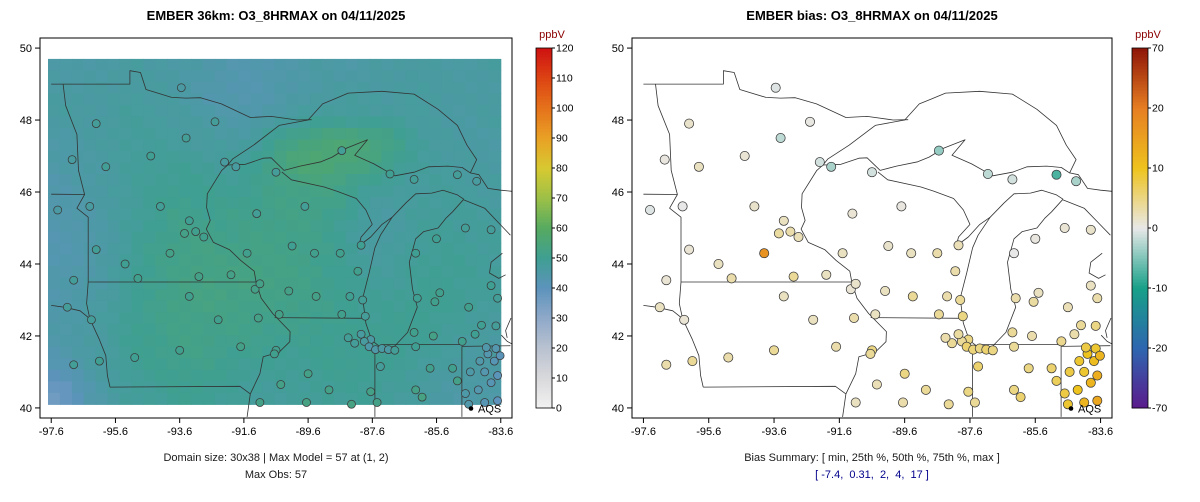 The width and height of the screenshot is (1200, 502). Describe the element at coordinates (872, 15) in the screenshot. I see `right-panel-title: EMBER bias: O3_8HRMAX on 04/11/2025` at that location.